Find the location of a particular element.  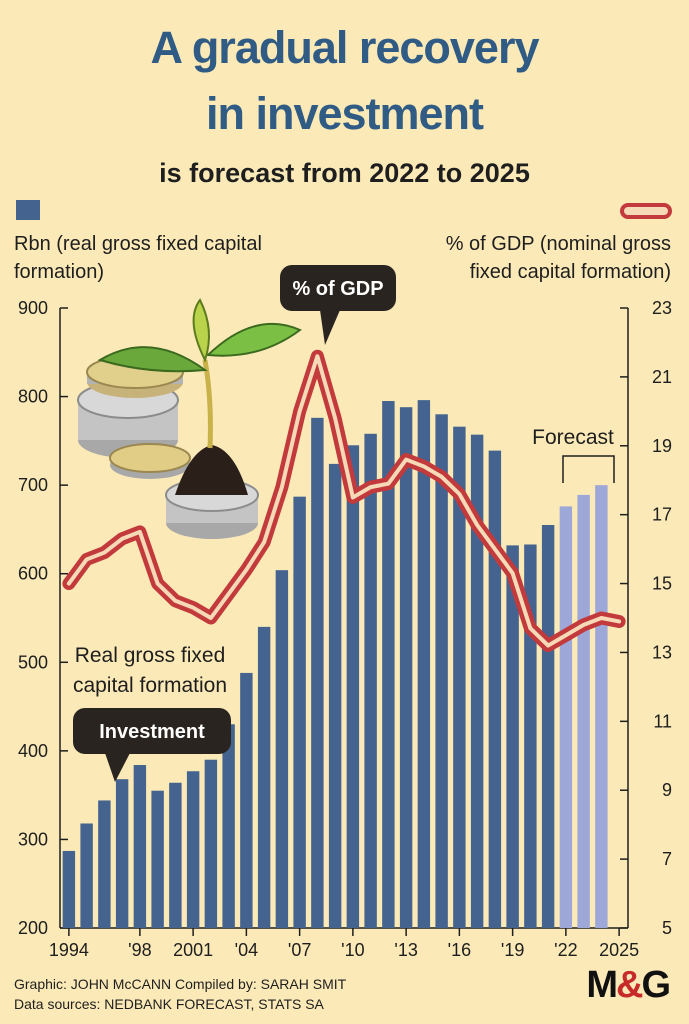

right-axis-tick-label: 19 is located at coordinates (662, 446).